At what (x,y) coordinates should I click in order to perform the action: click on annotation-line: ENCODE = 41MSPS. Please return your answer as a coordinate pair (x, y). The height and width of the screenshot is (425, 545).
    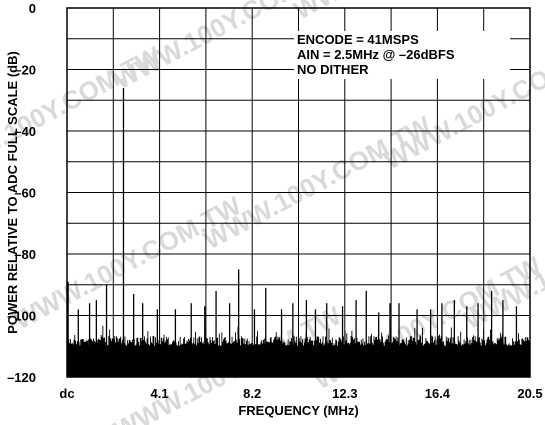
    Looking at the image, I should click on (358, 39).